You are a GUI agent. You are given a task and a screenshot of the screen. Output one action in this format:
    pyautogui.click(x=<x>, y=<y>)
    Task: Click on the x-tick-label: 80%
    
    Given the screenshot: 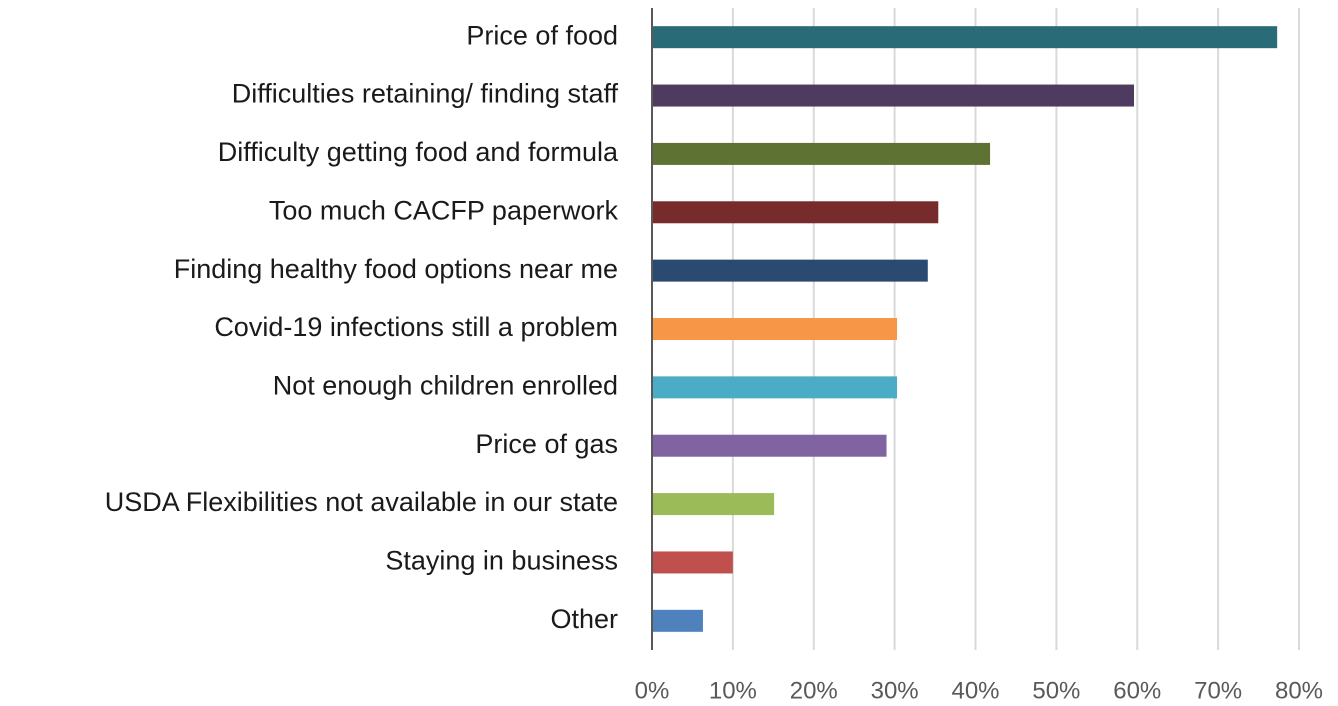 What is the action you would take?
    pyautogui.click(x=1299, y=690)
    